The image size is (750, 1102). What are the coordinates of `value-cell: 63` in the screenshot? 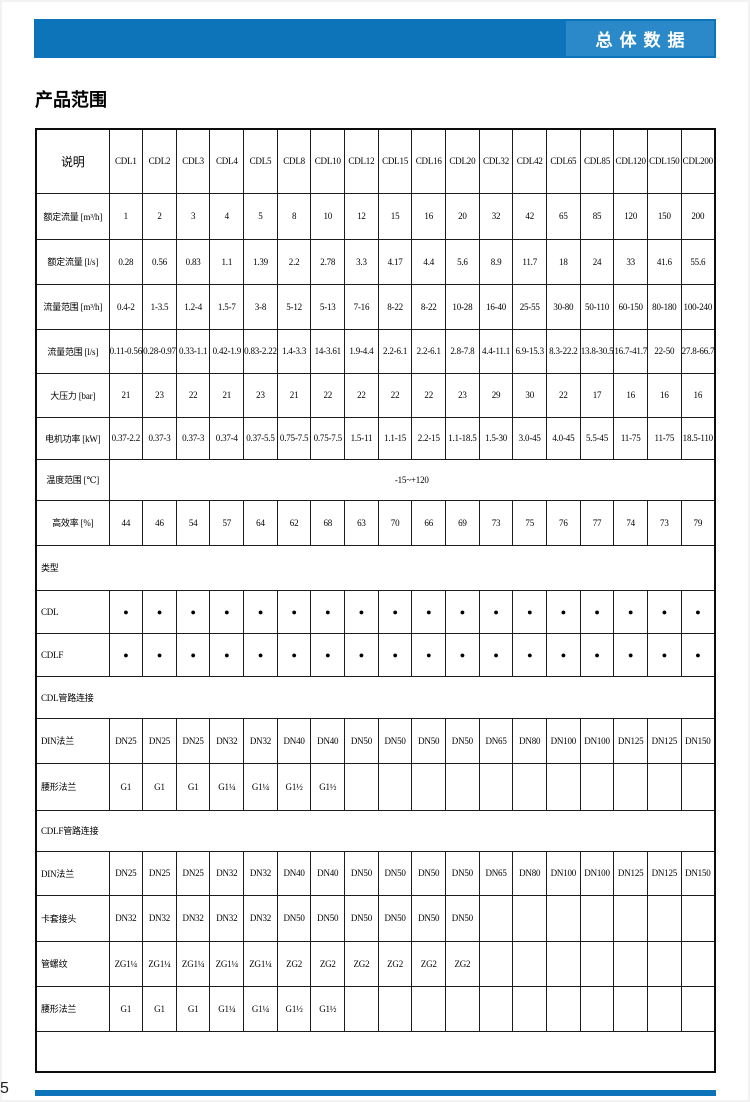 It's located at (361, 522).